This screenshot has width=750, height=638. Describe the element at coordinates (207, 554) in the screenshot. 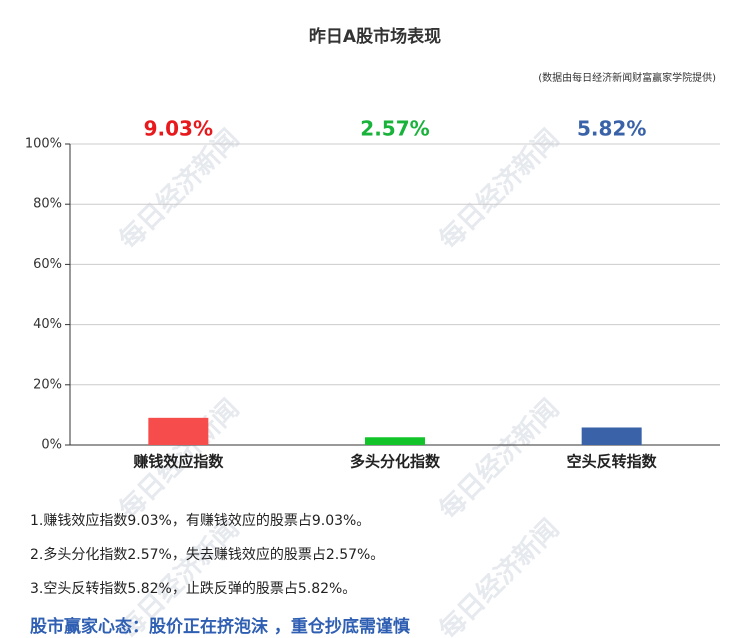

I see `note: 2.多头分化指数2.57%，失去赚钱效应的股票占2.57%。` at that location.